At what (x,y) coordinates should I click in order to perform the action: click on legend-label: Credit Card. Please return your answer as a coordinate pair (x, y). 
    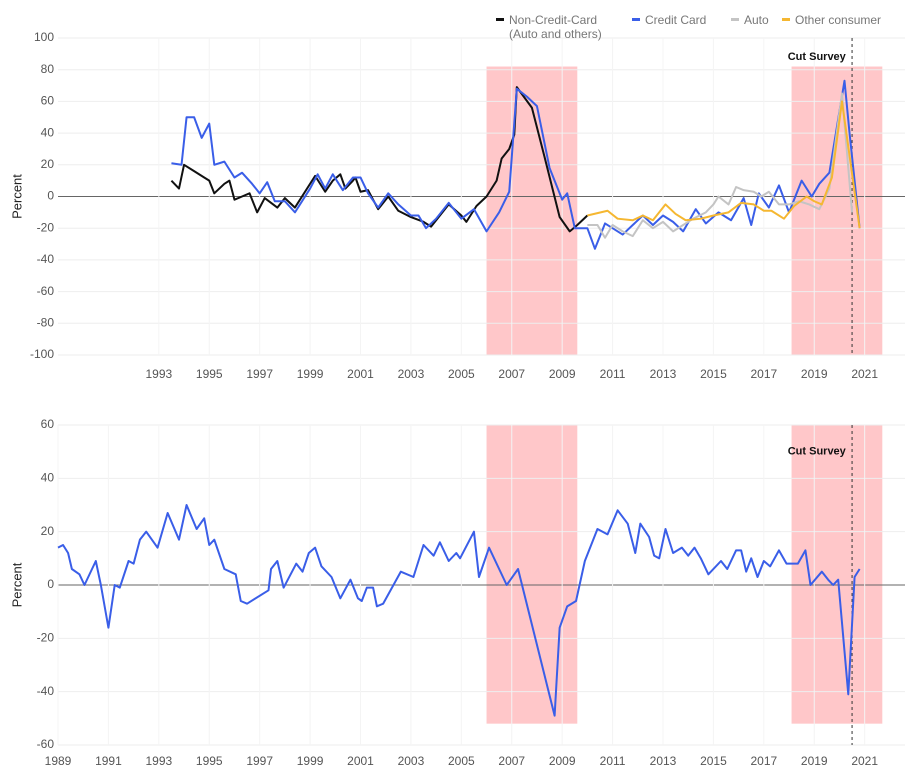
    Looking at the image, I should click on (676, 20).